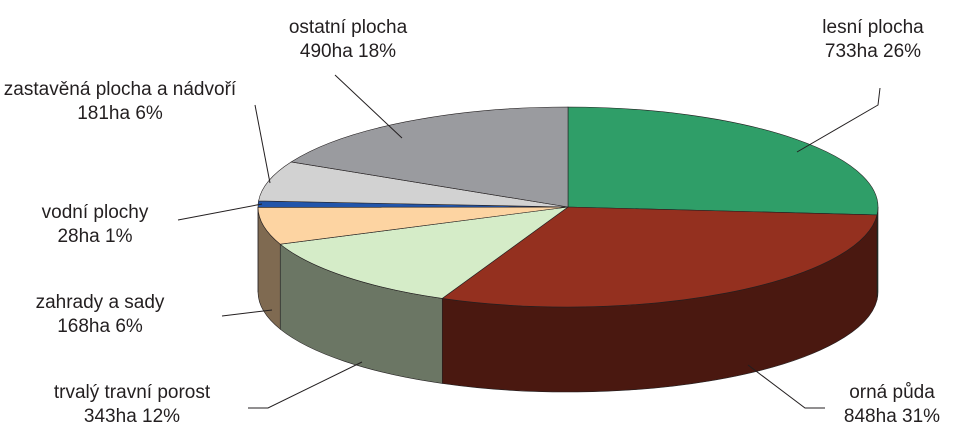 The image size is (962, 434). Describe the element at coordinates (132, 416) in the screenshot. I see `value-label: 343ha 12%` at that location.